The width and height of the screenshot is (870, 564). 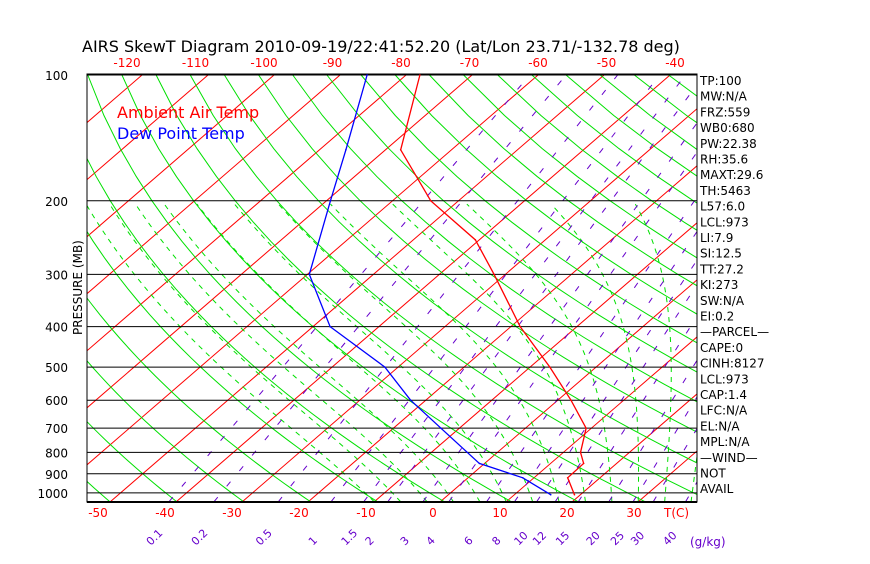 What do you see at coordinates (56, 368) in the screenshot?
I see `pressure-tick-label: 500` at bounding box center [56, 368].